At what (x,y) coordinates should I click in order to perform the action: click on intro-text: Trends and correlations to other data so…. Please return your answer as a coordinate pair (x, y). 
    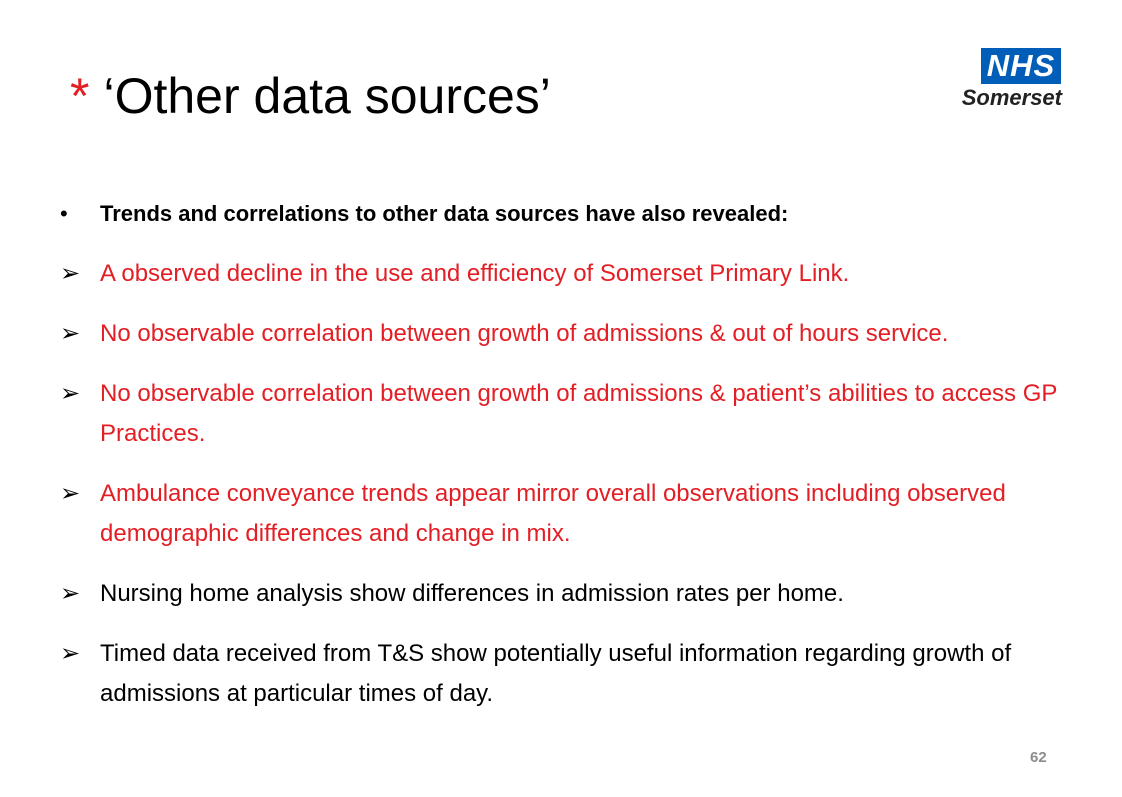
    Looking at the image, I should click on (444, 213).